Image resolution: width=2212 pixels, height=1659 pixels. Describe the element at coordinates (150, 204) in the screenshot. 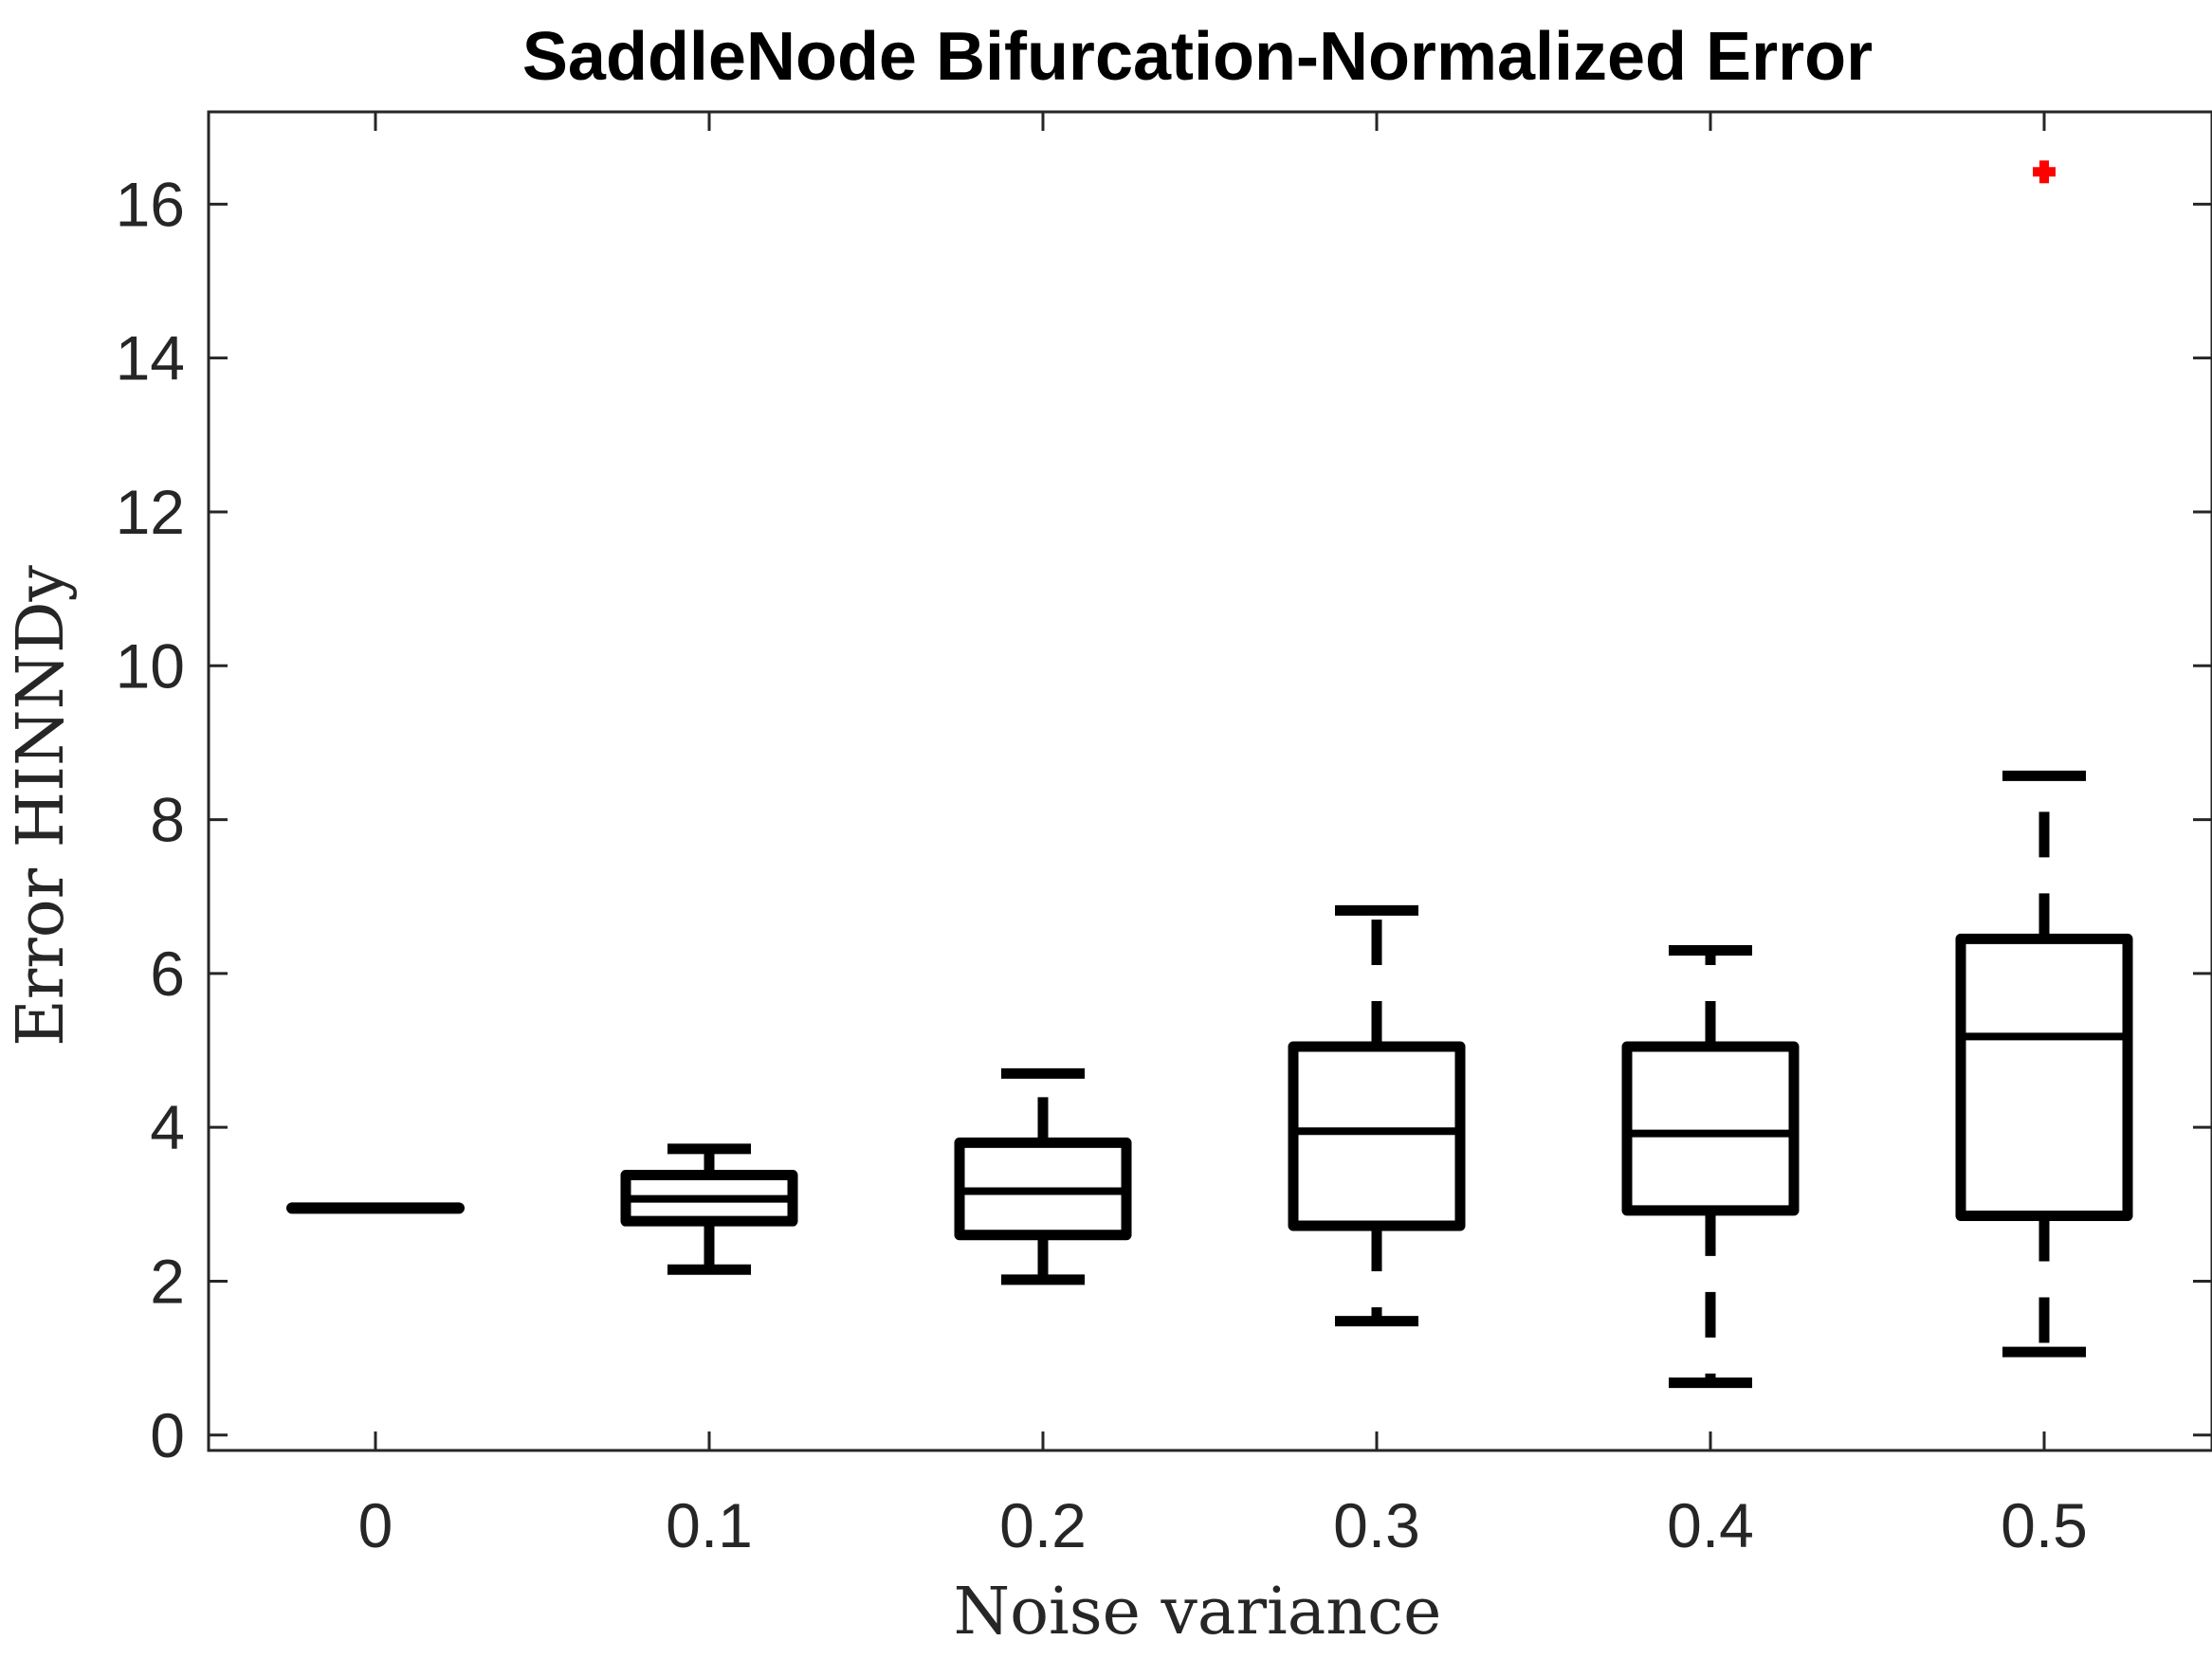

I see `y-tick-label: 16` at that location.